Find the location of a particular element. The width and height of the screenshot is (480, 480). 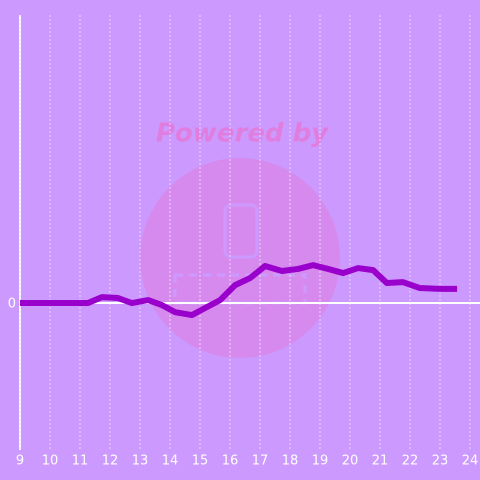

watermark-text: Powered by is located at coordinates (242, 134).